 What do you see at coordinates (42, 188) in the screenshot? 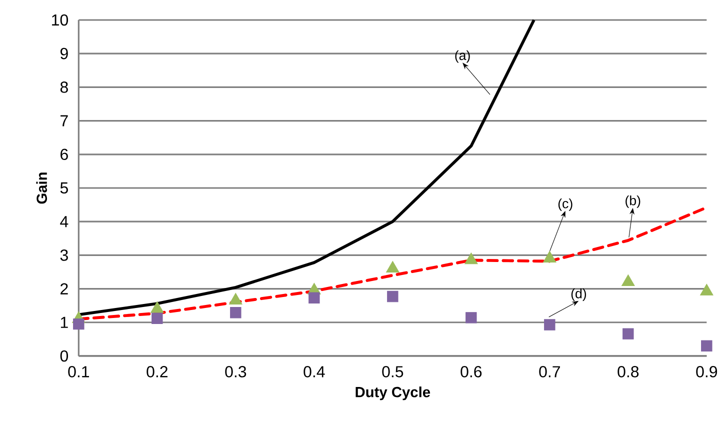
I see `y-axis-title: Gain` at bounding box center [42, 188].